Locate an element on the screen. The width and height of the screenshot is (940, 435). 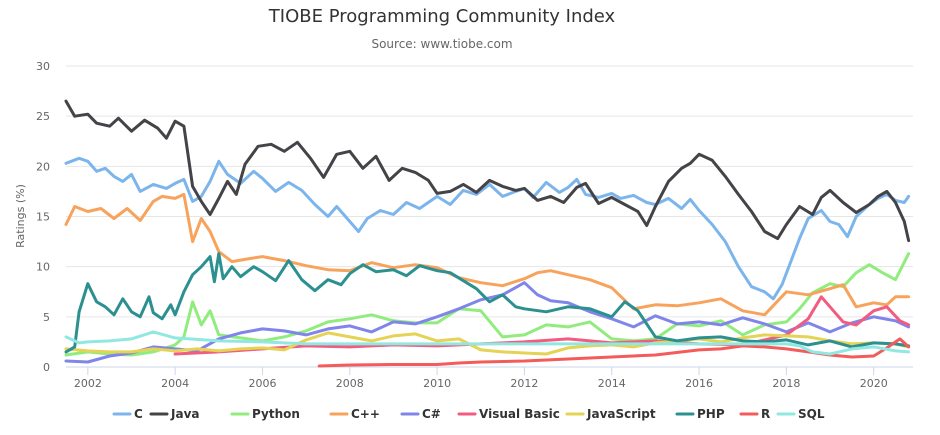
y-tick-label: 15 is located at coordinates (43, 217).